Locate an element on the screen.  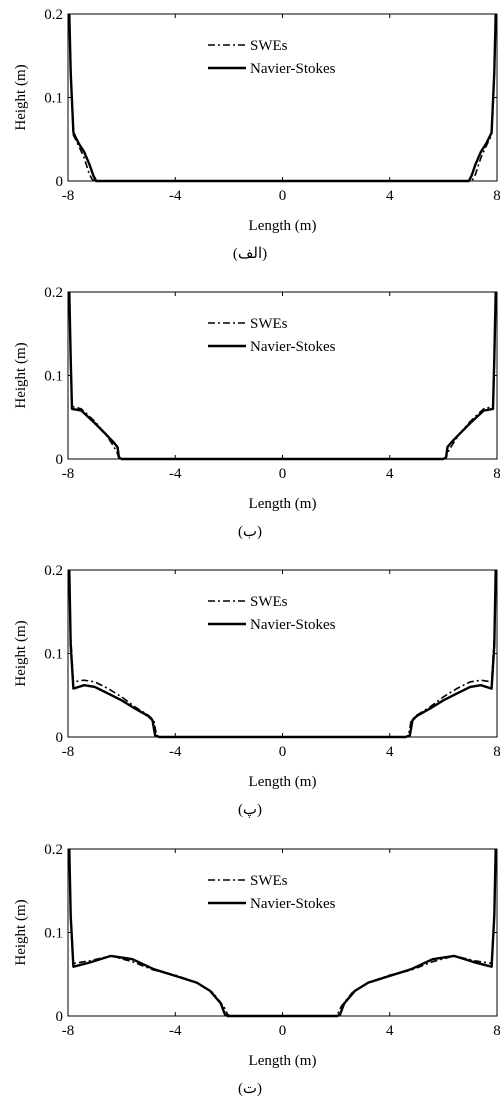
panel-caption: (الف) is located at coordinates (250, 254).